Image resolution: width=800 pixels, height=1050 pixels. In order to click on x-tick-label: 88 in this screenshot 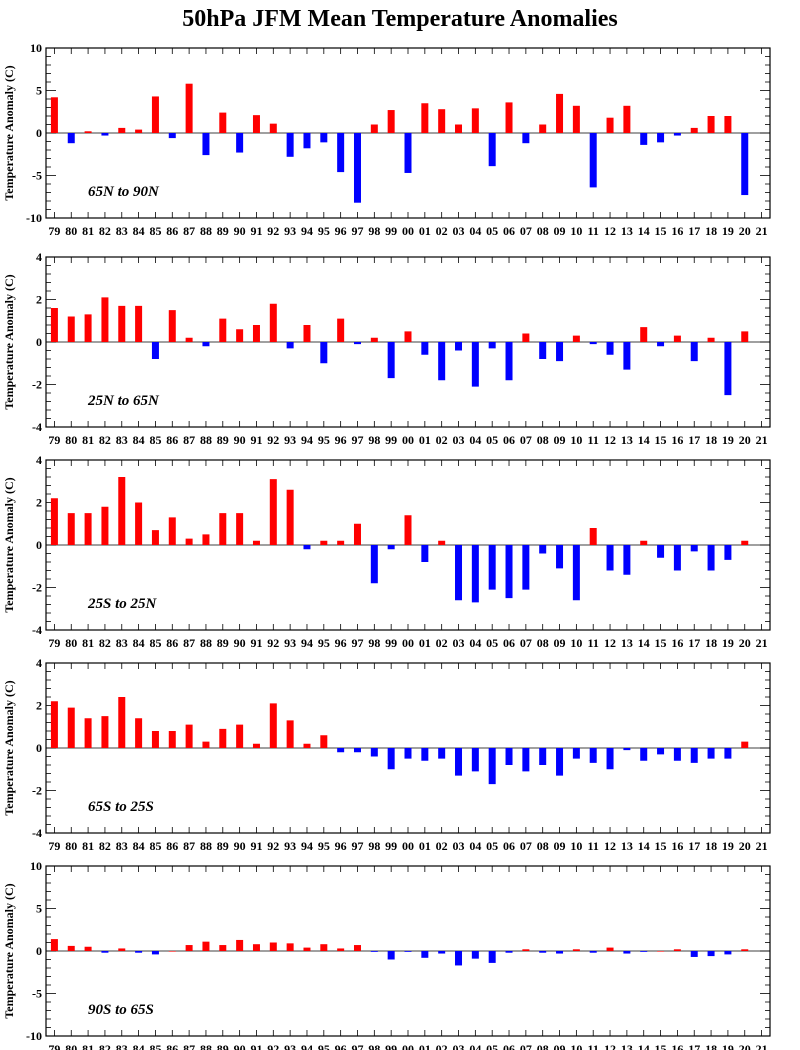, I will do `click(206, 440)`.